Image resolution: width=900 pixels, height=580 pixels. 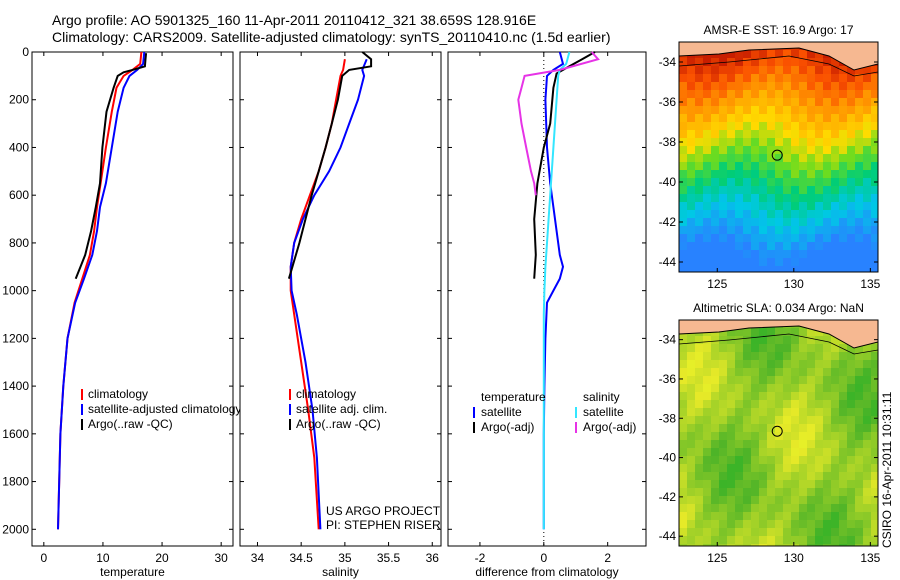 What do you see at coordinates (162, 558) in the screenshot?
I see `xtick-label: 20` at bounding box center [162, 558].